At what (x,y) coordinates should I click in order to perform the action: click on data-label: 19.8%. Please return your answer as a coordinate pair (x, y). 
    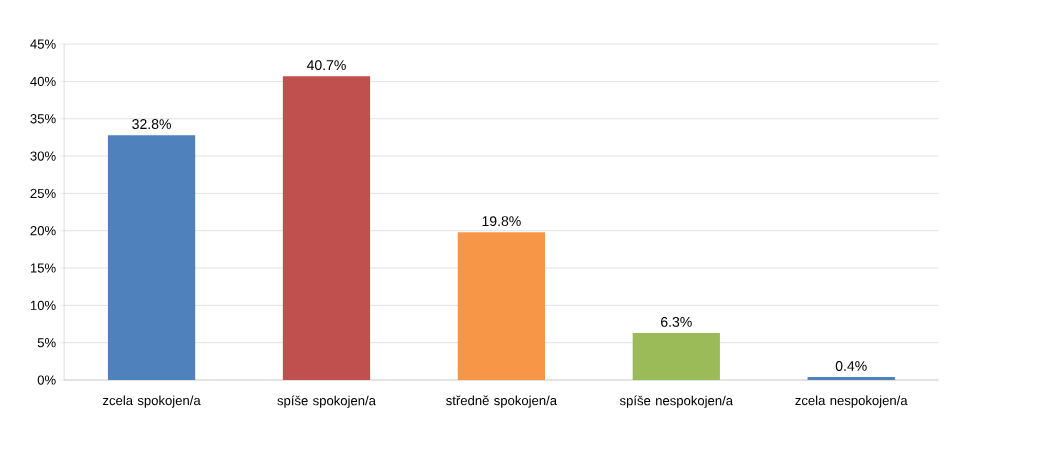
    Looking at the image, I should click on (501, 221).